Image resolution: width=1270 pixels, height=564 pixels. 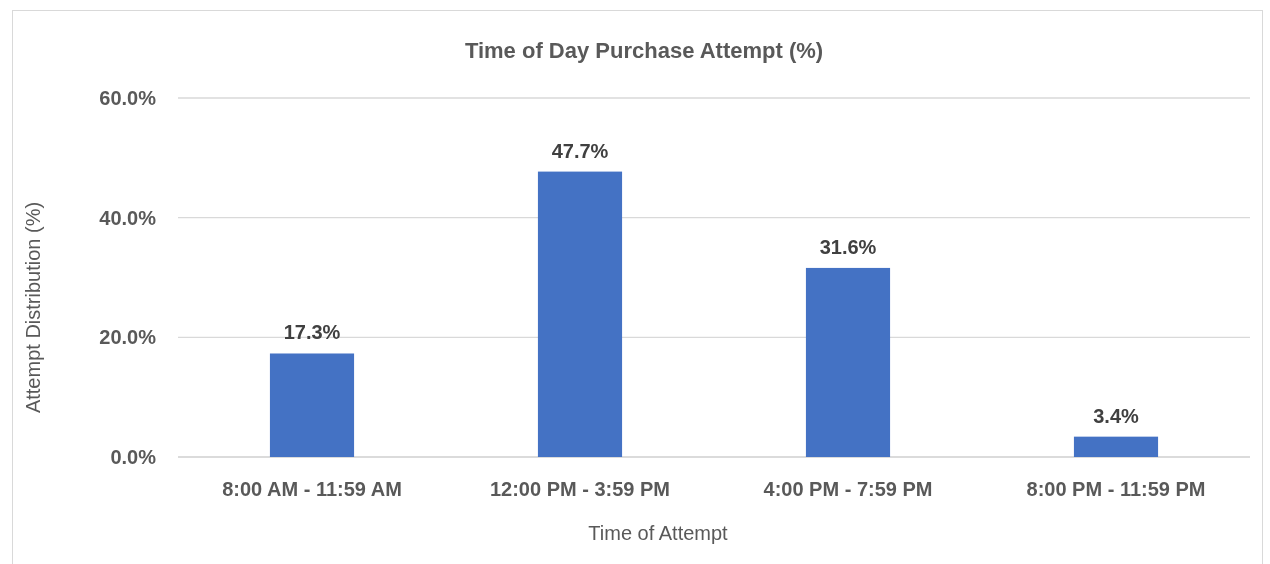 What do you see at coordinates (128, 217) in the screenshot?
I see `y-tick-label: 40.0%` at bounding box center [128, 217].